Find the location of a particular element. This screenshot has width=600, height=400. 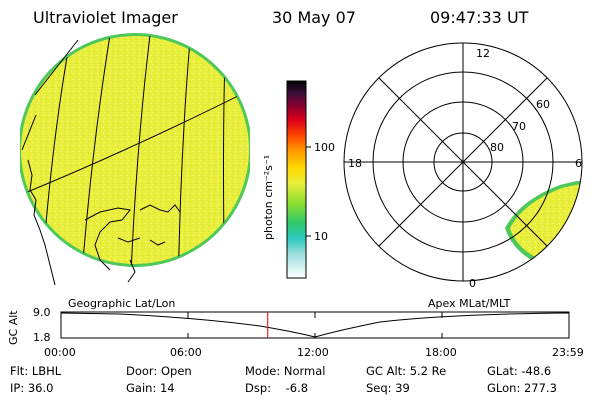

altitude-curve is located at coordinates (315, 325).